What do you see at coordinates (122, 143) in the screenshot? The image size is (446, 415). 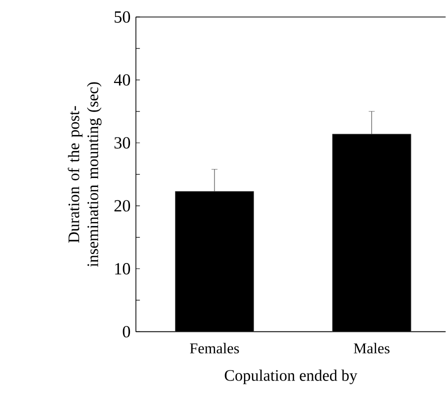 I see `y-tick-label: 30` at bounding box center [122, 143].